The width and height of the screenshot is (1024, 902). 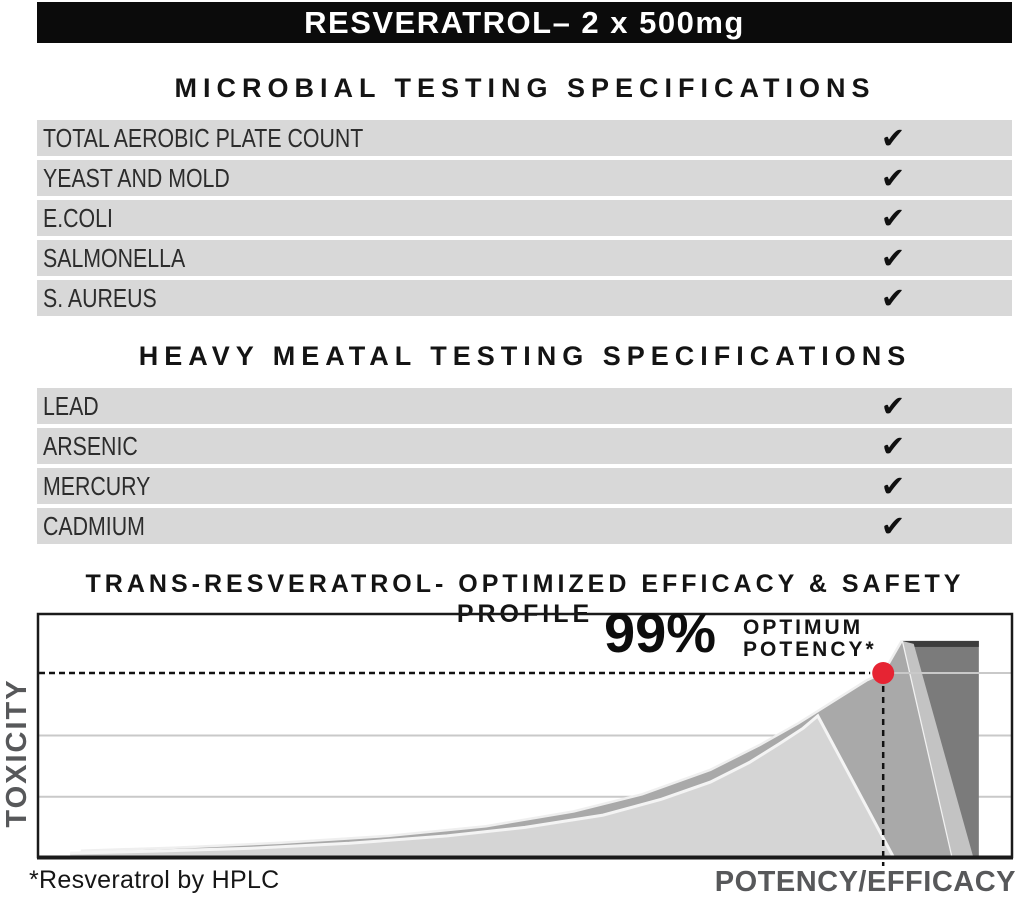 I want to click on optimum-potency-label: OPTIMUM POTENCY*, so click(x=810, y=639).